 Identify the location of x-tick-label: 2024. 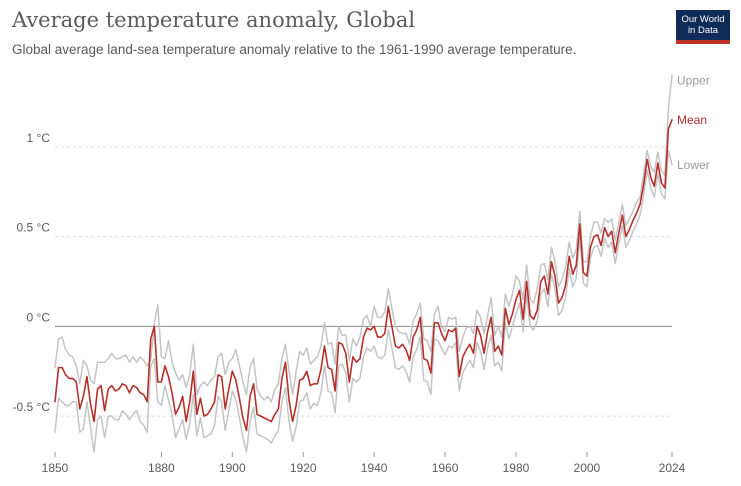
(672, 468).